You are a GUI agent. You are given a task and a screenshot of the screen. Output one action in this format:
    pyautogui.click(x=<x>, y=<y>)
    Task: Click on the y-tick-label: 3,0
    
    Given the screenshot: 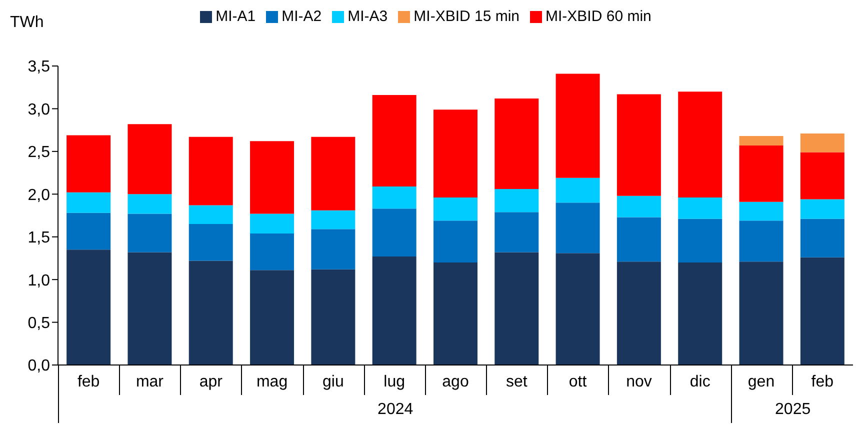 What is the action you would take?
    pyautogui.click(x=39, y=109)
    